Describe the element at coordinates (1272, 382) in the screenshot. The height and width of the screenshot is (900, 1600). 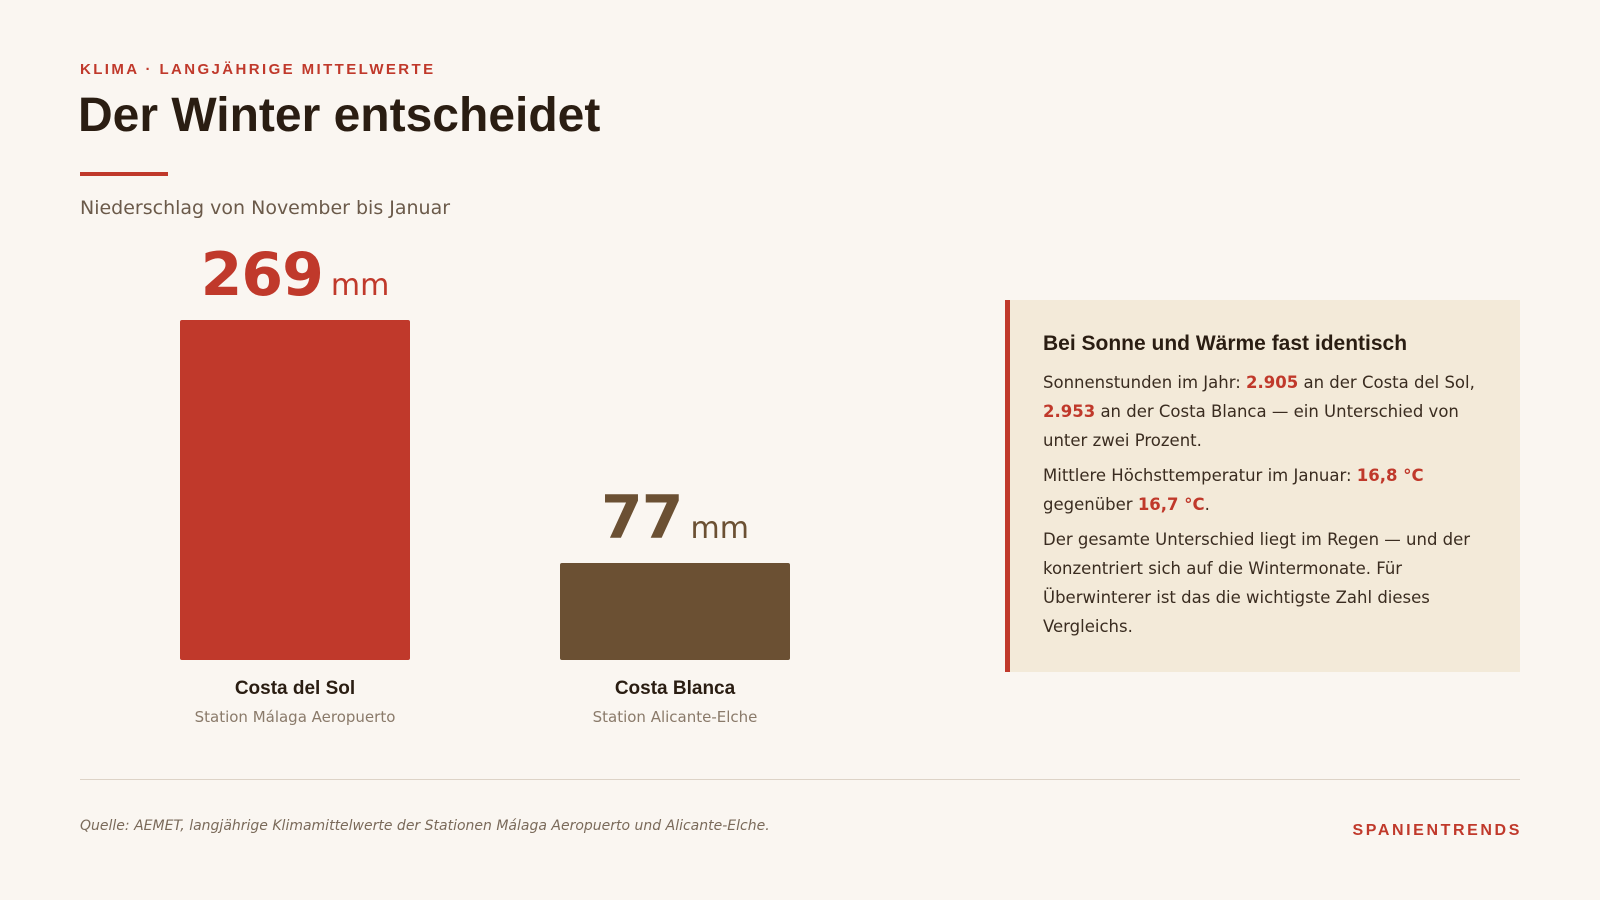
I see `sunshine-value-costa-del-sol: 2.905` at that location.